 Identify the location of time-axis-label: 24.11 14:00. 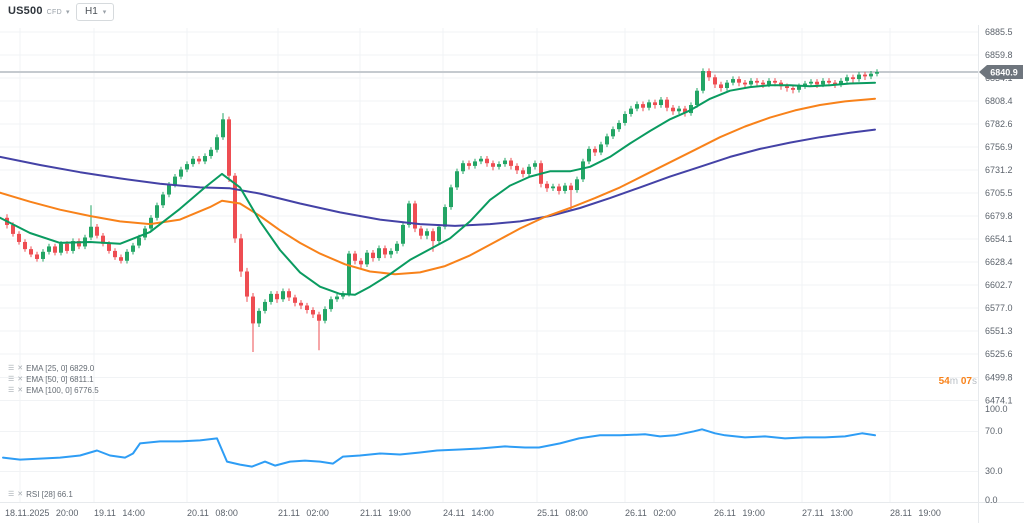
(468, 513).